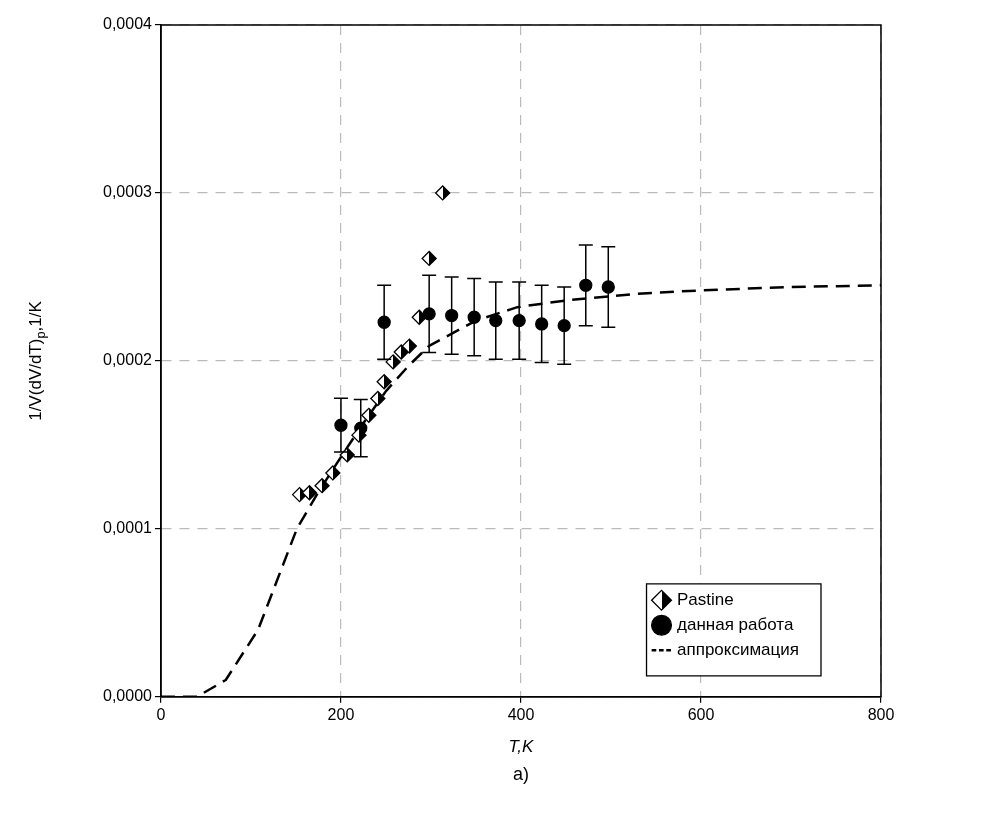 This screenshot has width=1006, height=818. Describe the element at coordinates (738, 649) in the screenshot. I see `legend-label: аппроксимация` at that location.